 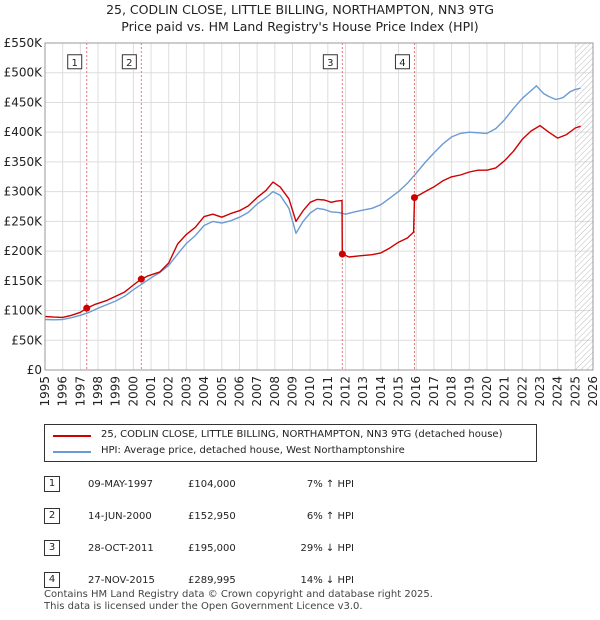 What do you see at coordinates (257, 391) in the screenshot?
I see `x-tick-label: 2007` at bounding box center [257, 391].